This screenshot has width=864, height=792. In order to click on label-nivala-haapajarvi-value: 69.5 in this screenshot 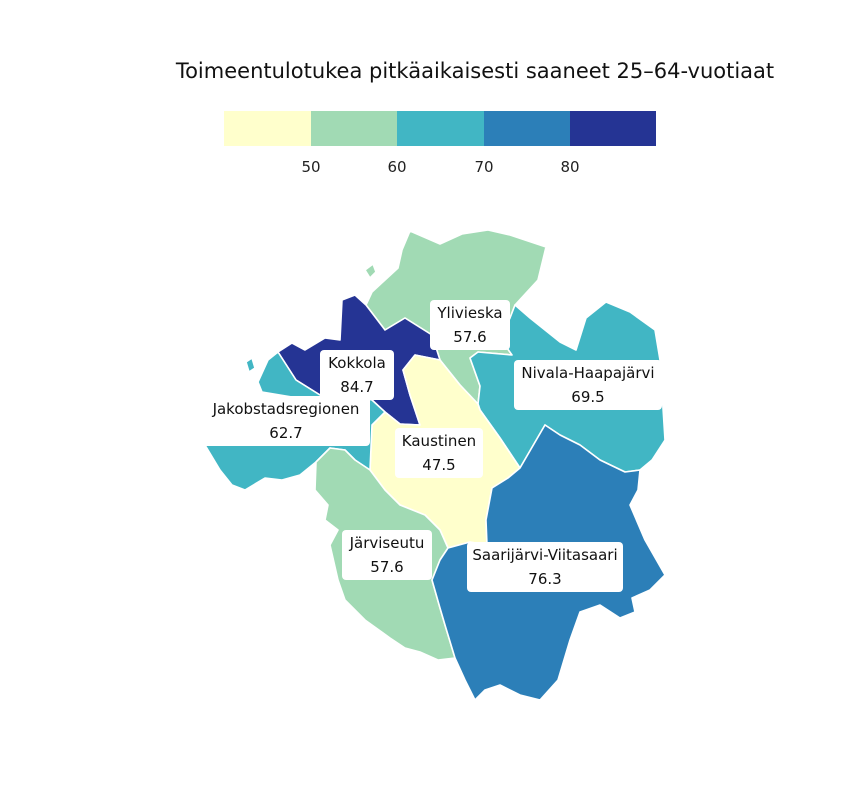, I will do `click(587, 397)`.